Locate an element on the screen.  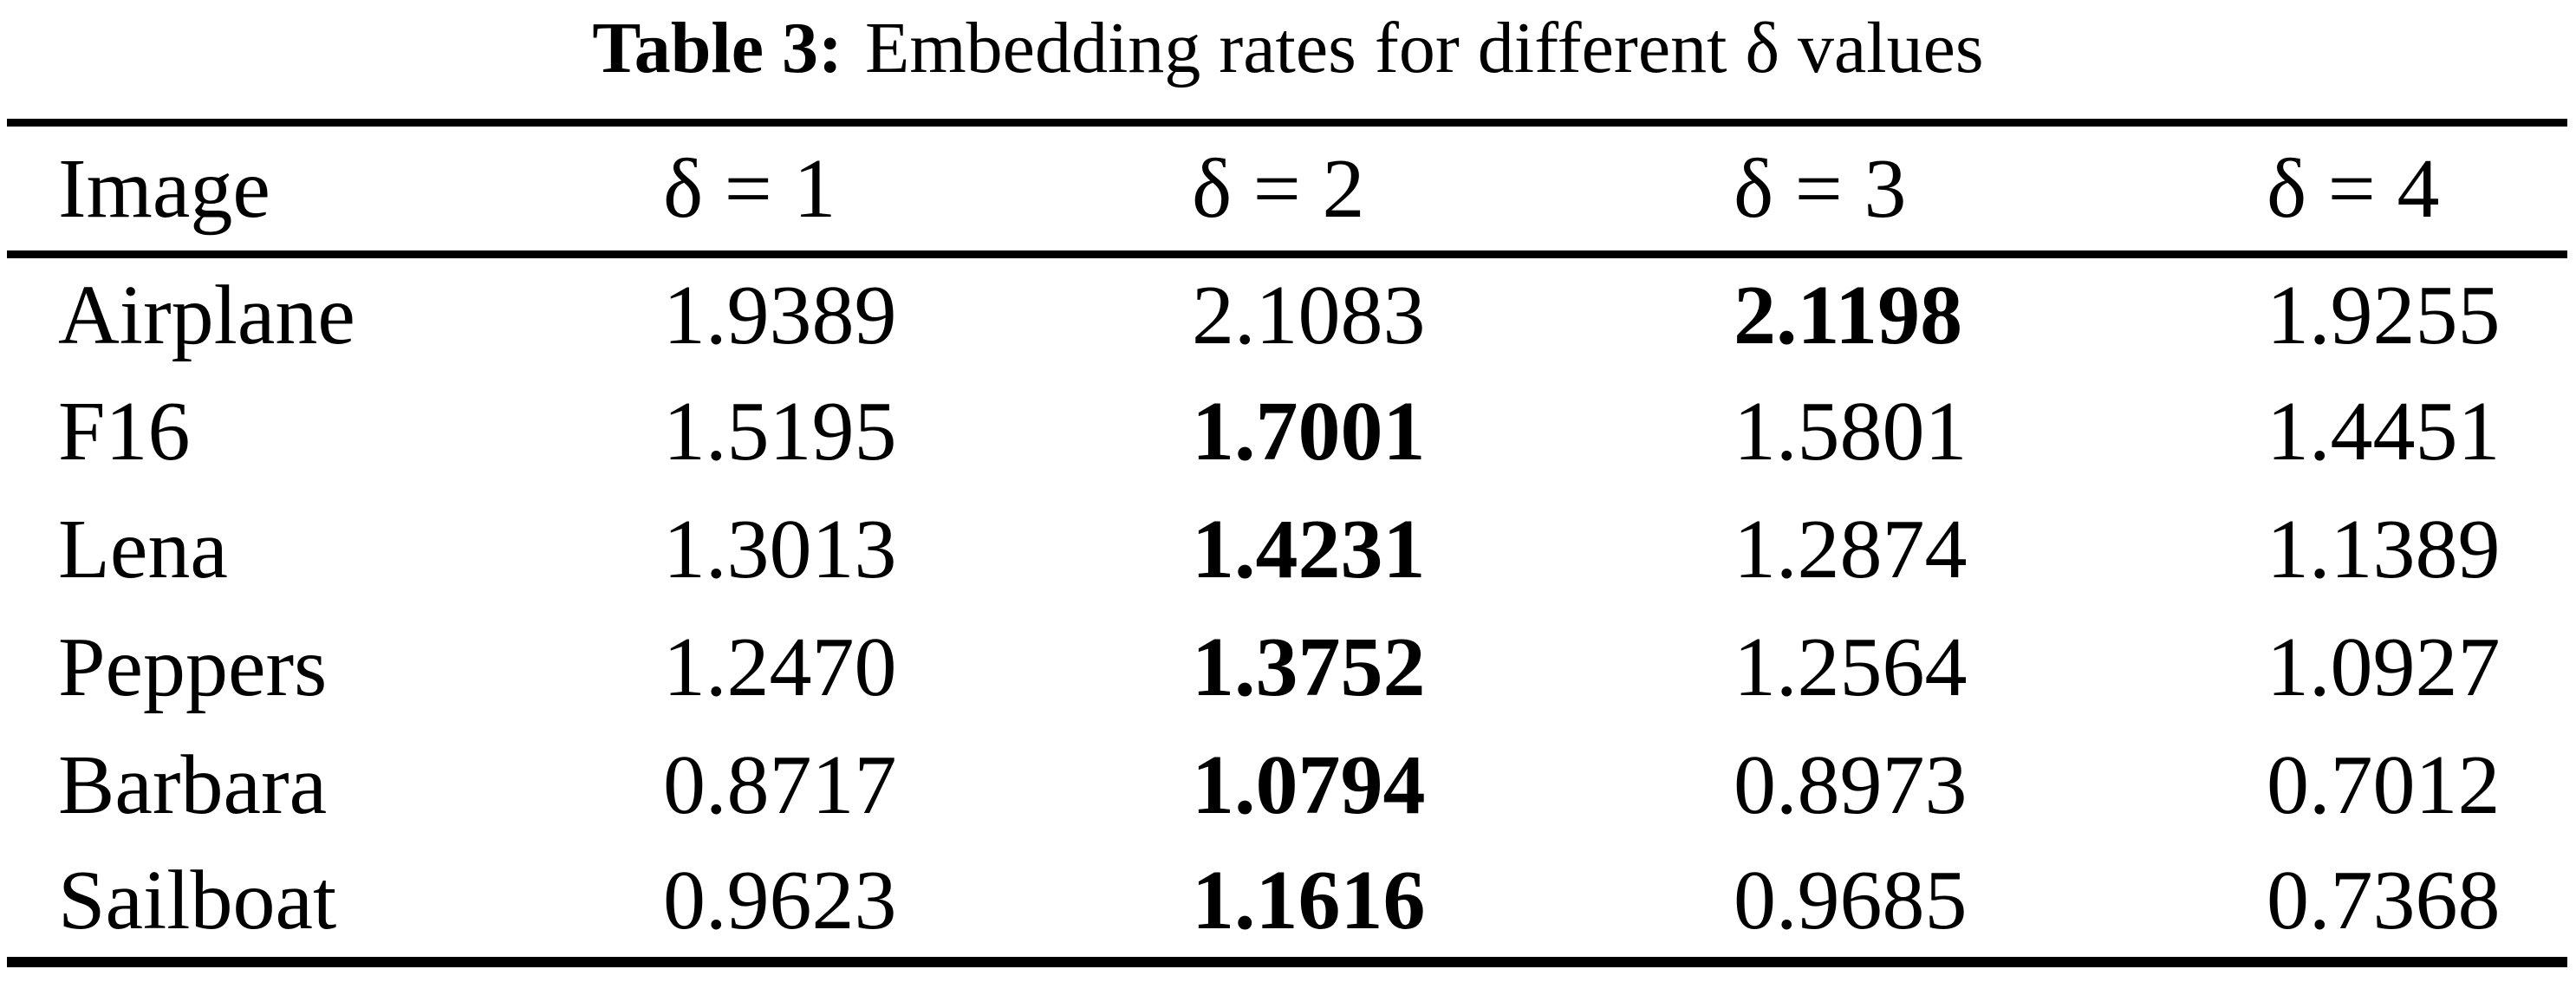
value-cell: 1.4451 is located at coordinates (2384, 431).